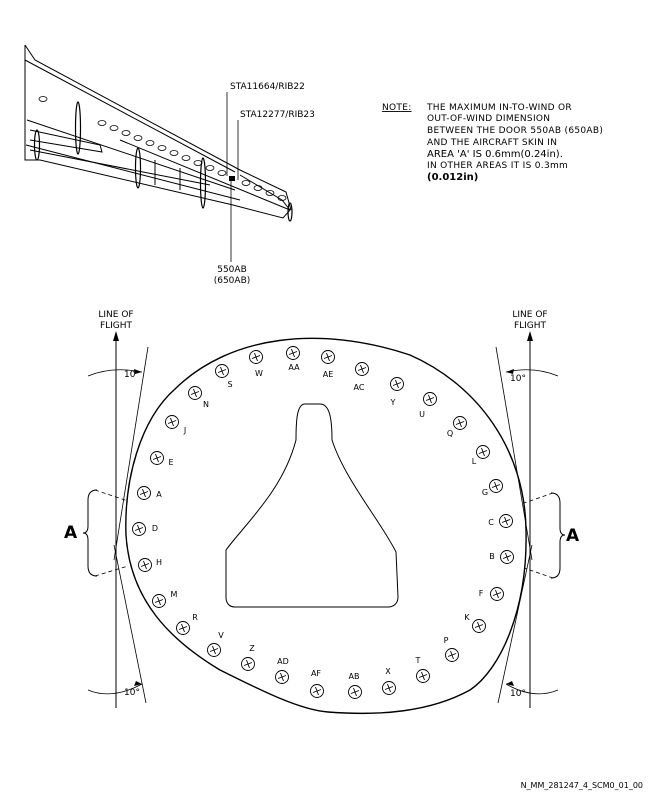 This screenshot has height=792, width=648. What do you see at coordinates (115, 315) in the screenshot?
I see `line-of-flight-left-label-1: LINE OF` at bounding box center [115, 315].